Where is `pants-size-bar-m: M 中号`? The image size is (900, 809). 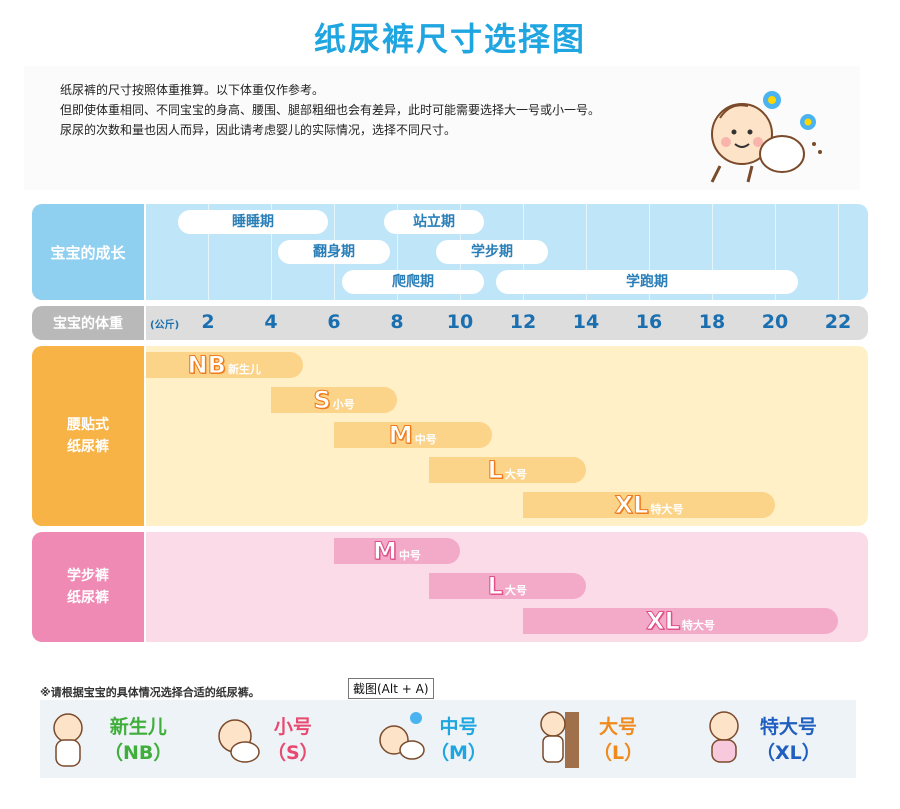 pants-size-bar-m: M 中号 is located at coordinates (397, 551).